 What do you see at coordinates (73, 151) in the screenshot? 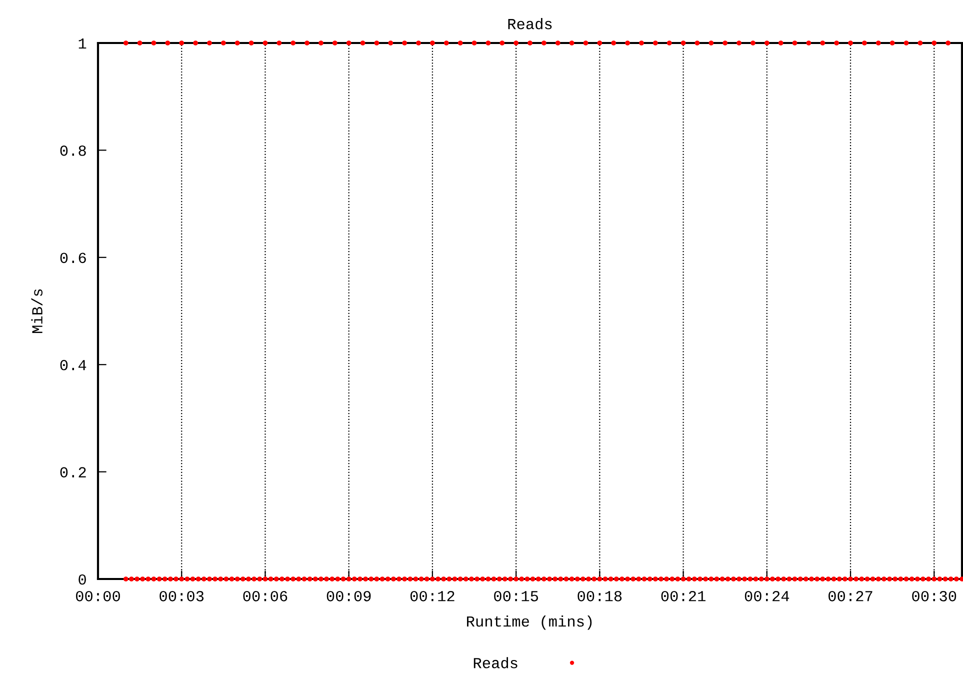
I see `y-tick-label: 0.8` at bounding box center [73, 151].